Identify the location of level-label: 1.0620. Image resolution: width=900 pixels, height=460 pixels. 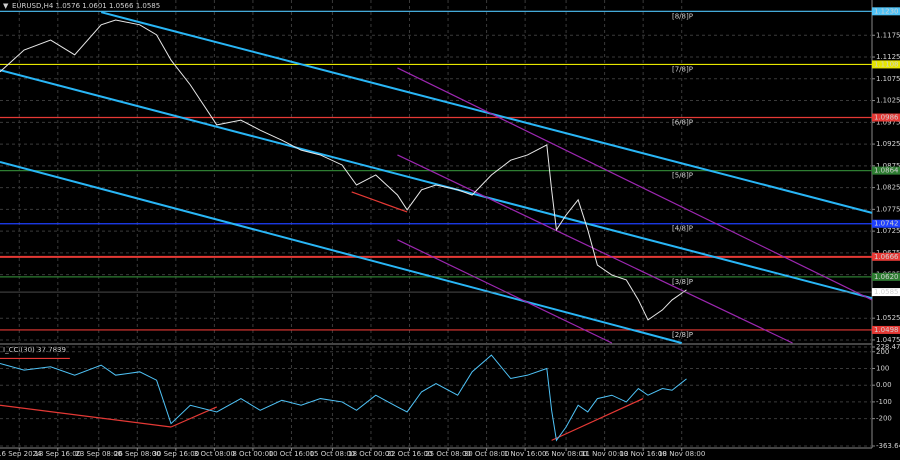
(886, 277).